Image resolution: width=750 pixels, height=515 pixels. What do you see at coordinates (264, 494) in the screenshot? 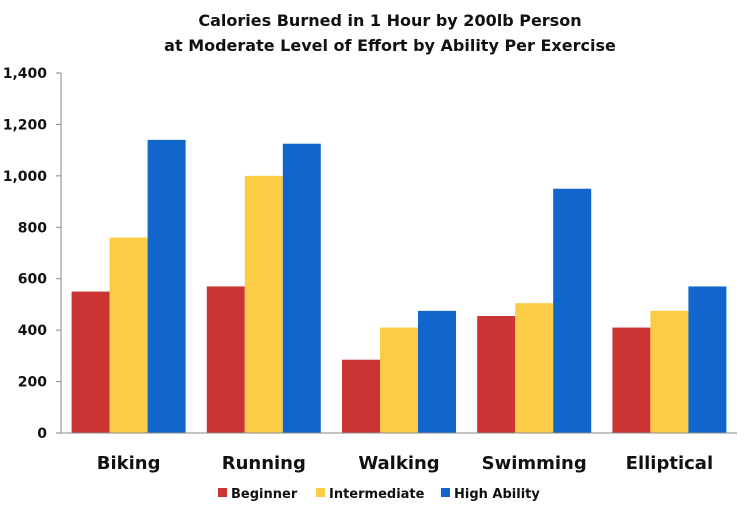
I see `legend-label: Beginner` at bounding box center [264, 494].